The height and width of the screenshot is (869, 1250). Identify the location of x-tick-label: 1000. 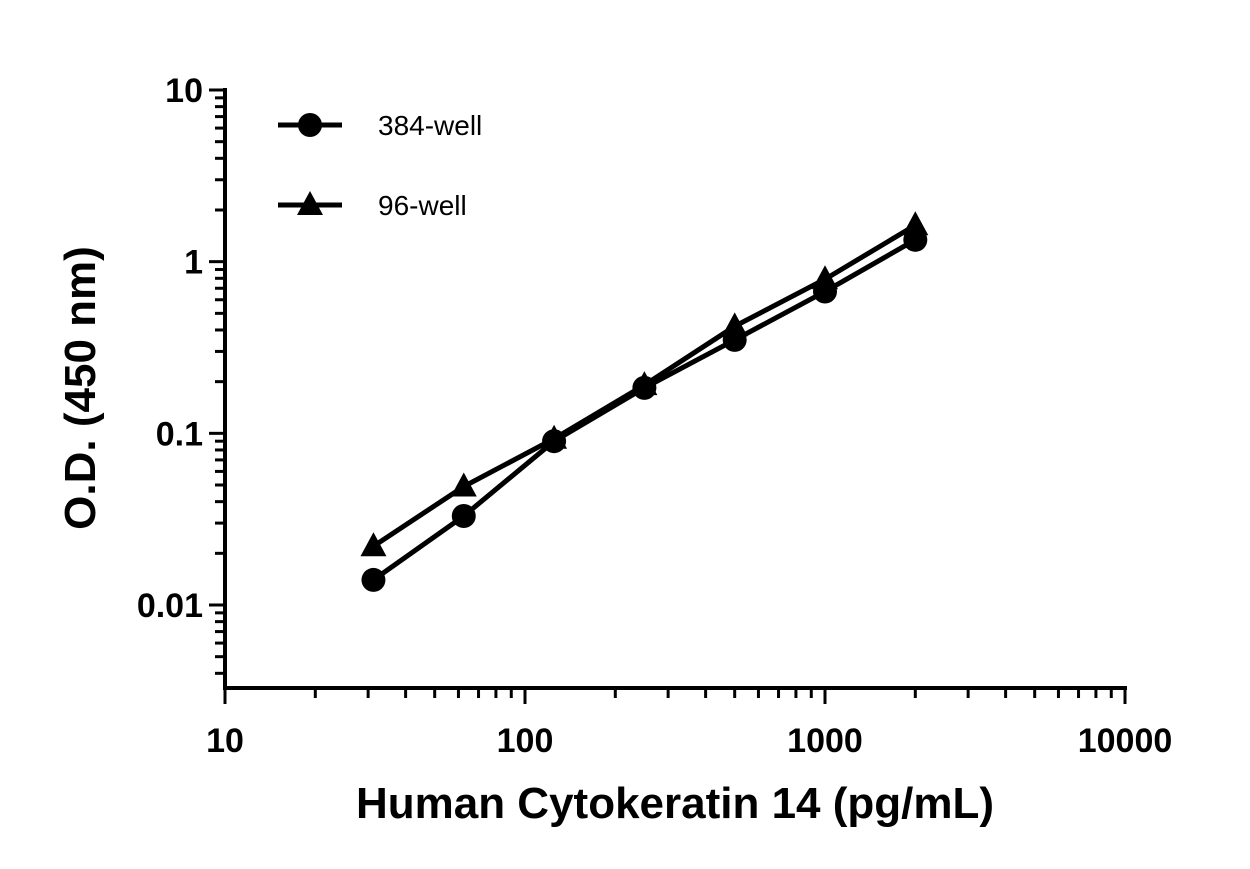
(825, 741).